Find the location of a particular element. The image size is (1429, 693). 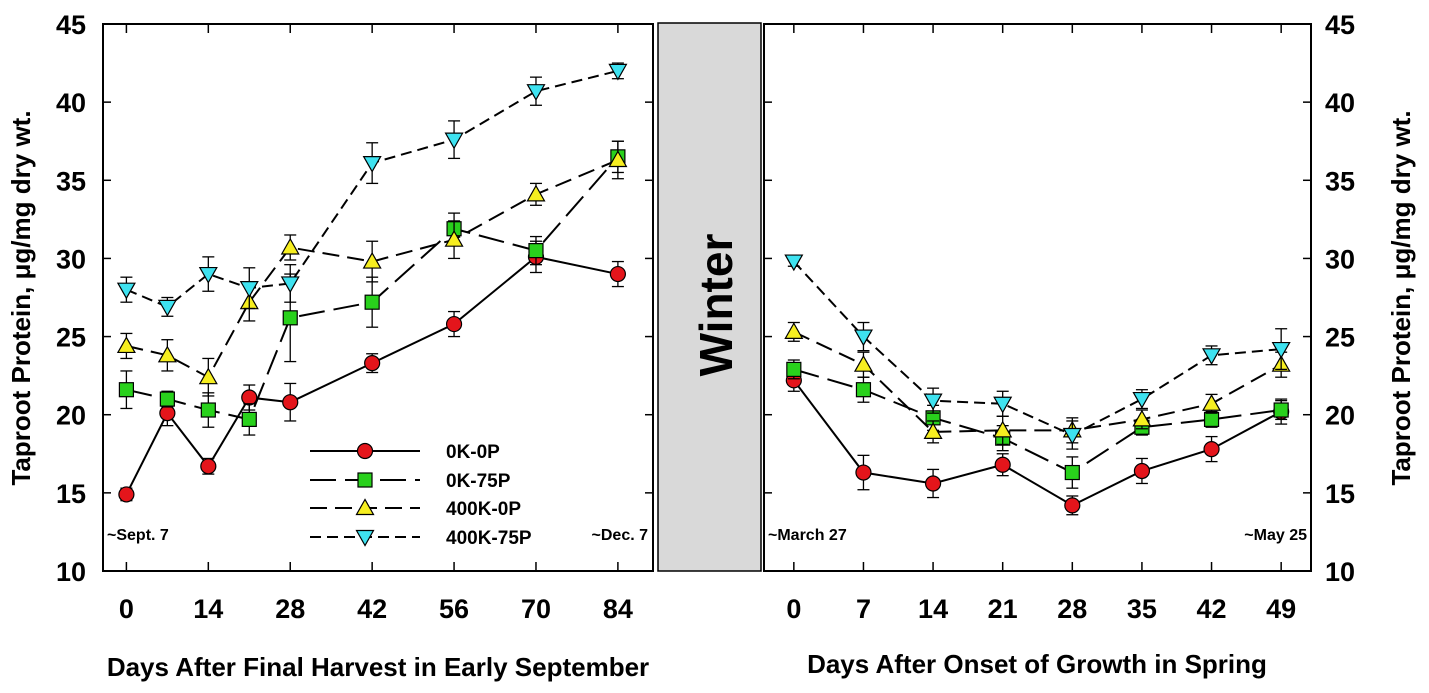

y-tick-label-right: 10 is located at coordinates (1340, 572).